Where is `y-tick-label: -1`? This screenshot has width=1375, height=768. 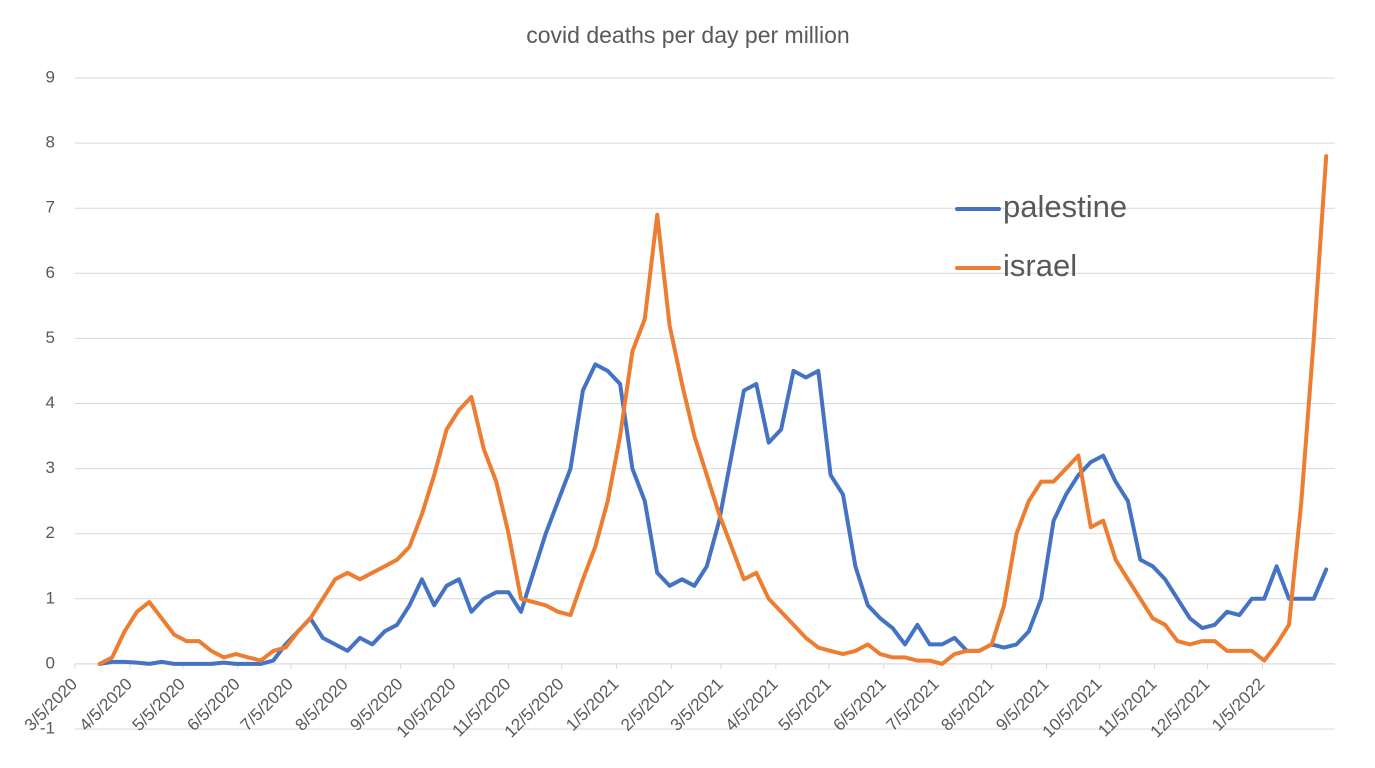
y-tick-label: -1 is located at coordinates (47, 727).